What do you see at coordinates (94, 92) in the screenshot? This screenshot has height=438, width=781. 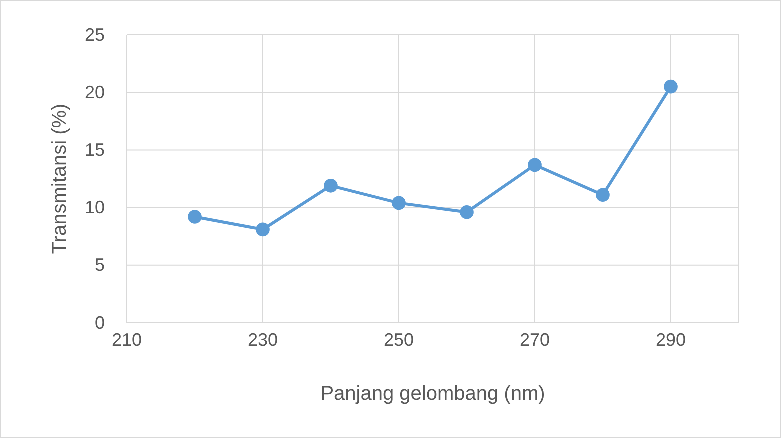 I see `y-tick-label: 20` at bounding box center [94, 92].